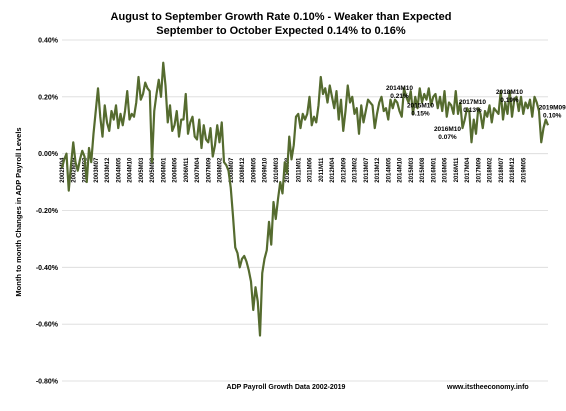 The image size is (566, 411). Describe the element at coordinates (142, 170) in the screenshot. I see `x-tick-label: 2005M03` at that location.